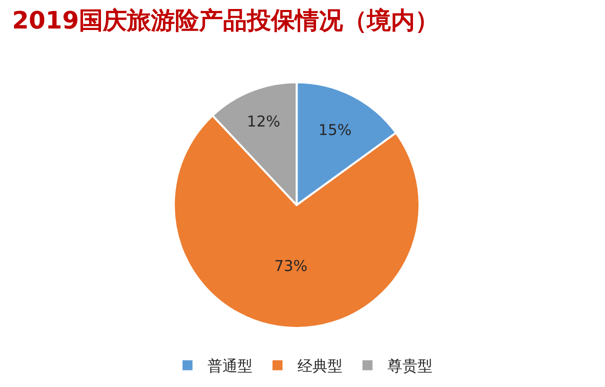 The image size is (605, 387). I want to click on data-label: 15%, so click(335, 129).